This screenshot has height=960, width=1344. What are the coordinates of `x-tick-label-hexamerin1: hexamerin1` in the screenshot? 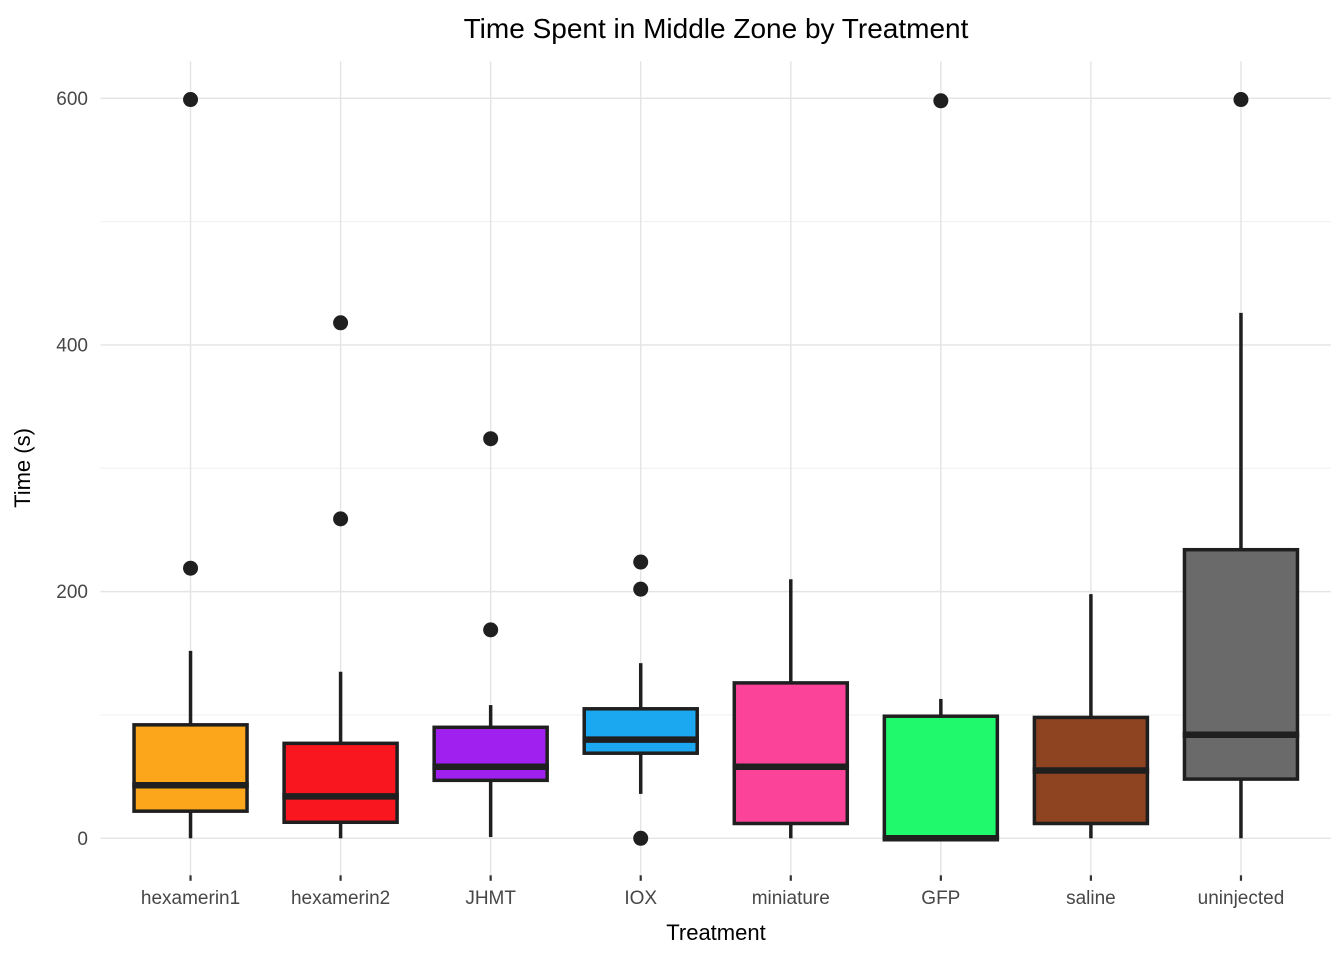 It's located at (190, 898).